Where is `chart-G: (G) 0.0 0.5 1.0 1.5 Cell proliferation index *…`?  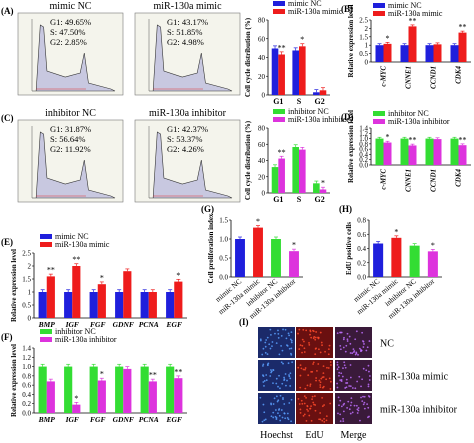 chart-G: (G) 0.0 0.5 1.0 1.5 Cell proliferation index *… is located at coordinates (252, 262).